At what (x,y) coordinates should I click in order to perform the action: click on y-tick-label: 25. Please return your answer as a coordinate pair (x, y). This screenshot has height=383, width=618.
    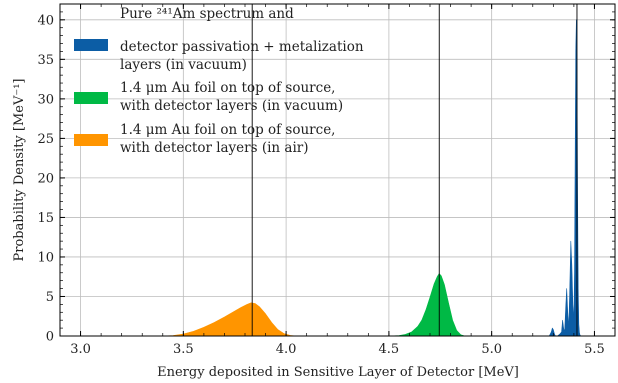
    Looking at the image, I should click on (45, 139).